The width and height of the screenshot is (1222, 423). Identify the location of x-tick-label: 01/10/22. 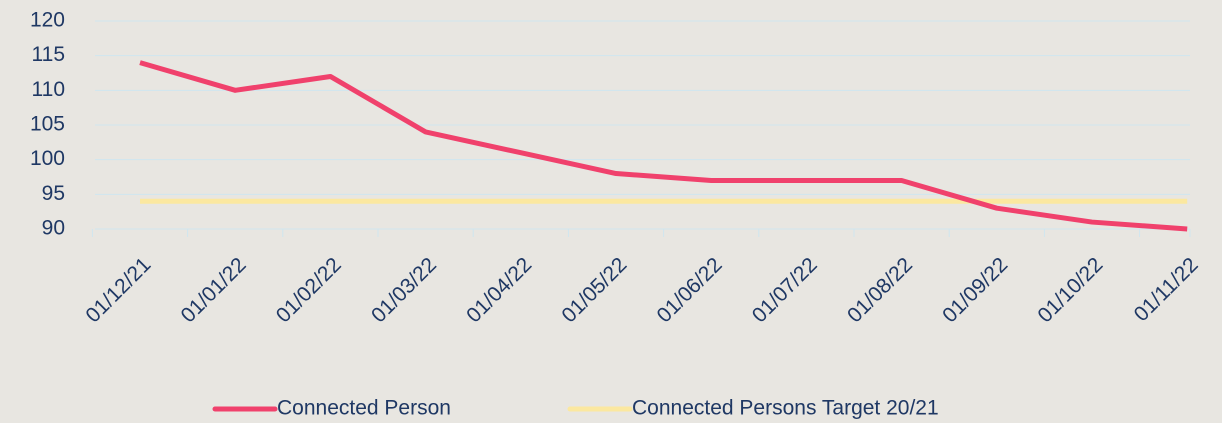
(1070, 290).